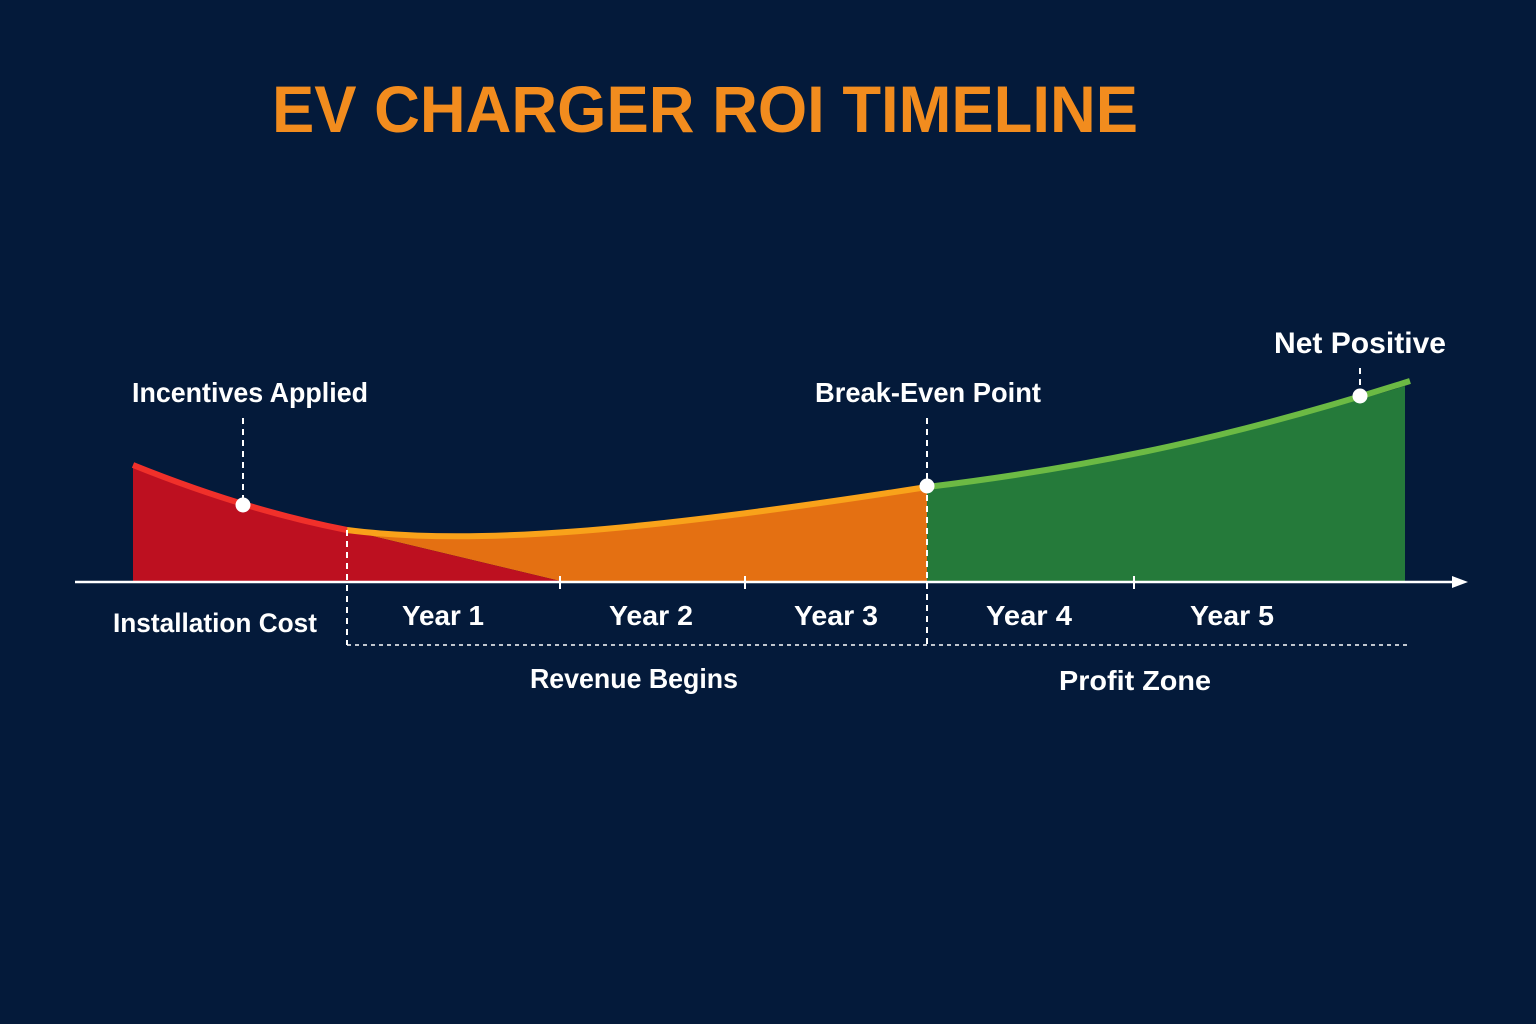 The height and width of the screenshot is (1024, 1536). What do you see at coordinates (651, 615) in the screenshot?
I see `year-2-label: Year 2` at bounding box center [651, 615].